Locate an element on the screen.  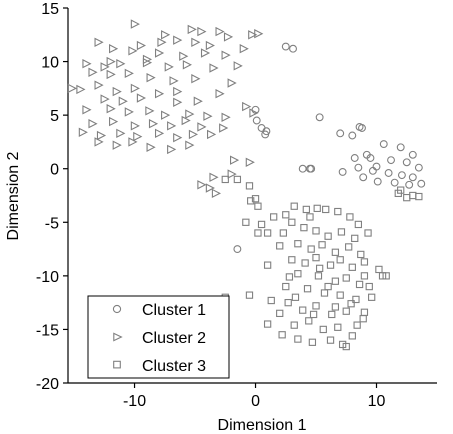
y-axis-title: Dimension 2 is located at coordinates (13, 195).